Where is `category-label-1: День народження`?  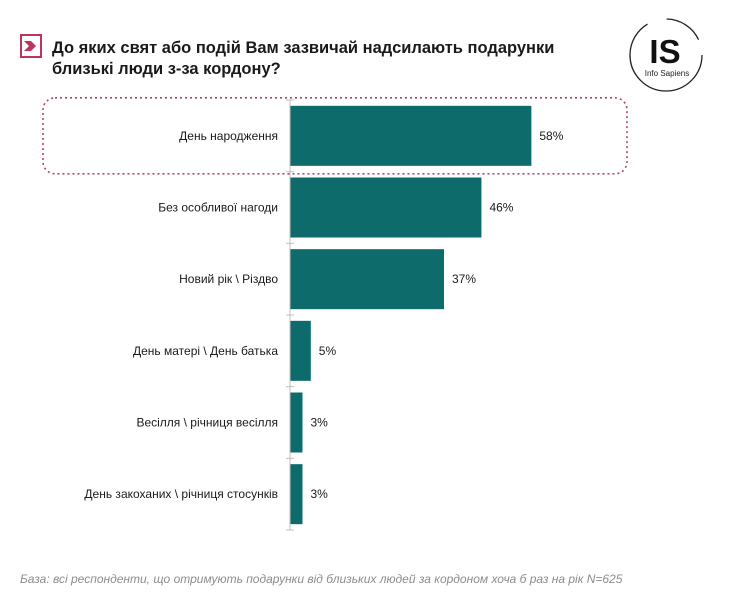 category-label-1: День народження is located at coordinates (228, 136).